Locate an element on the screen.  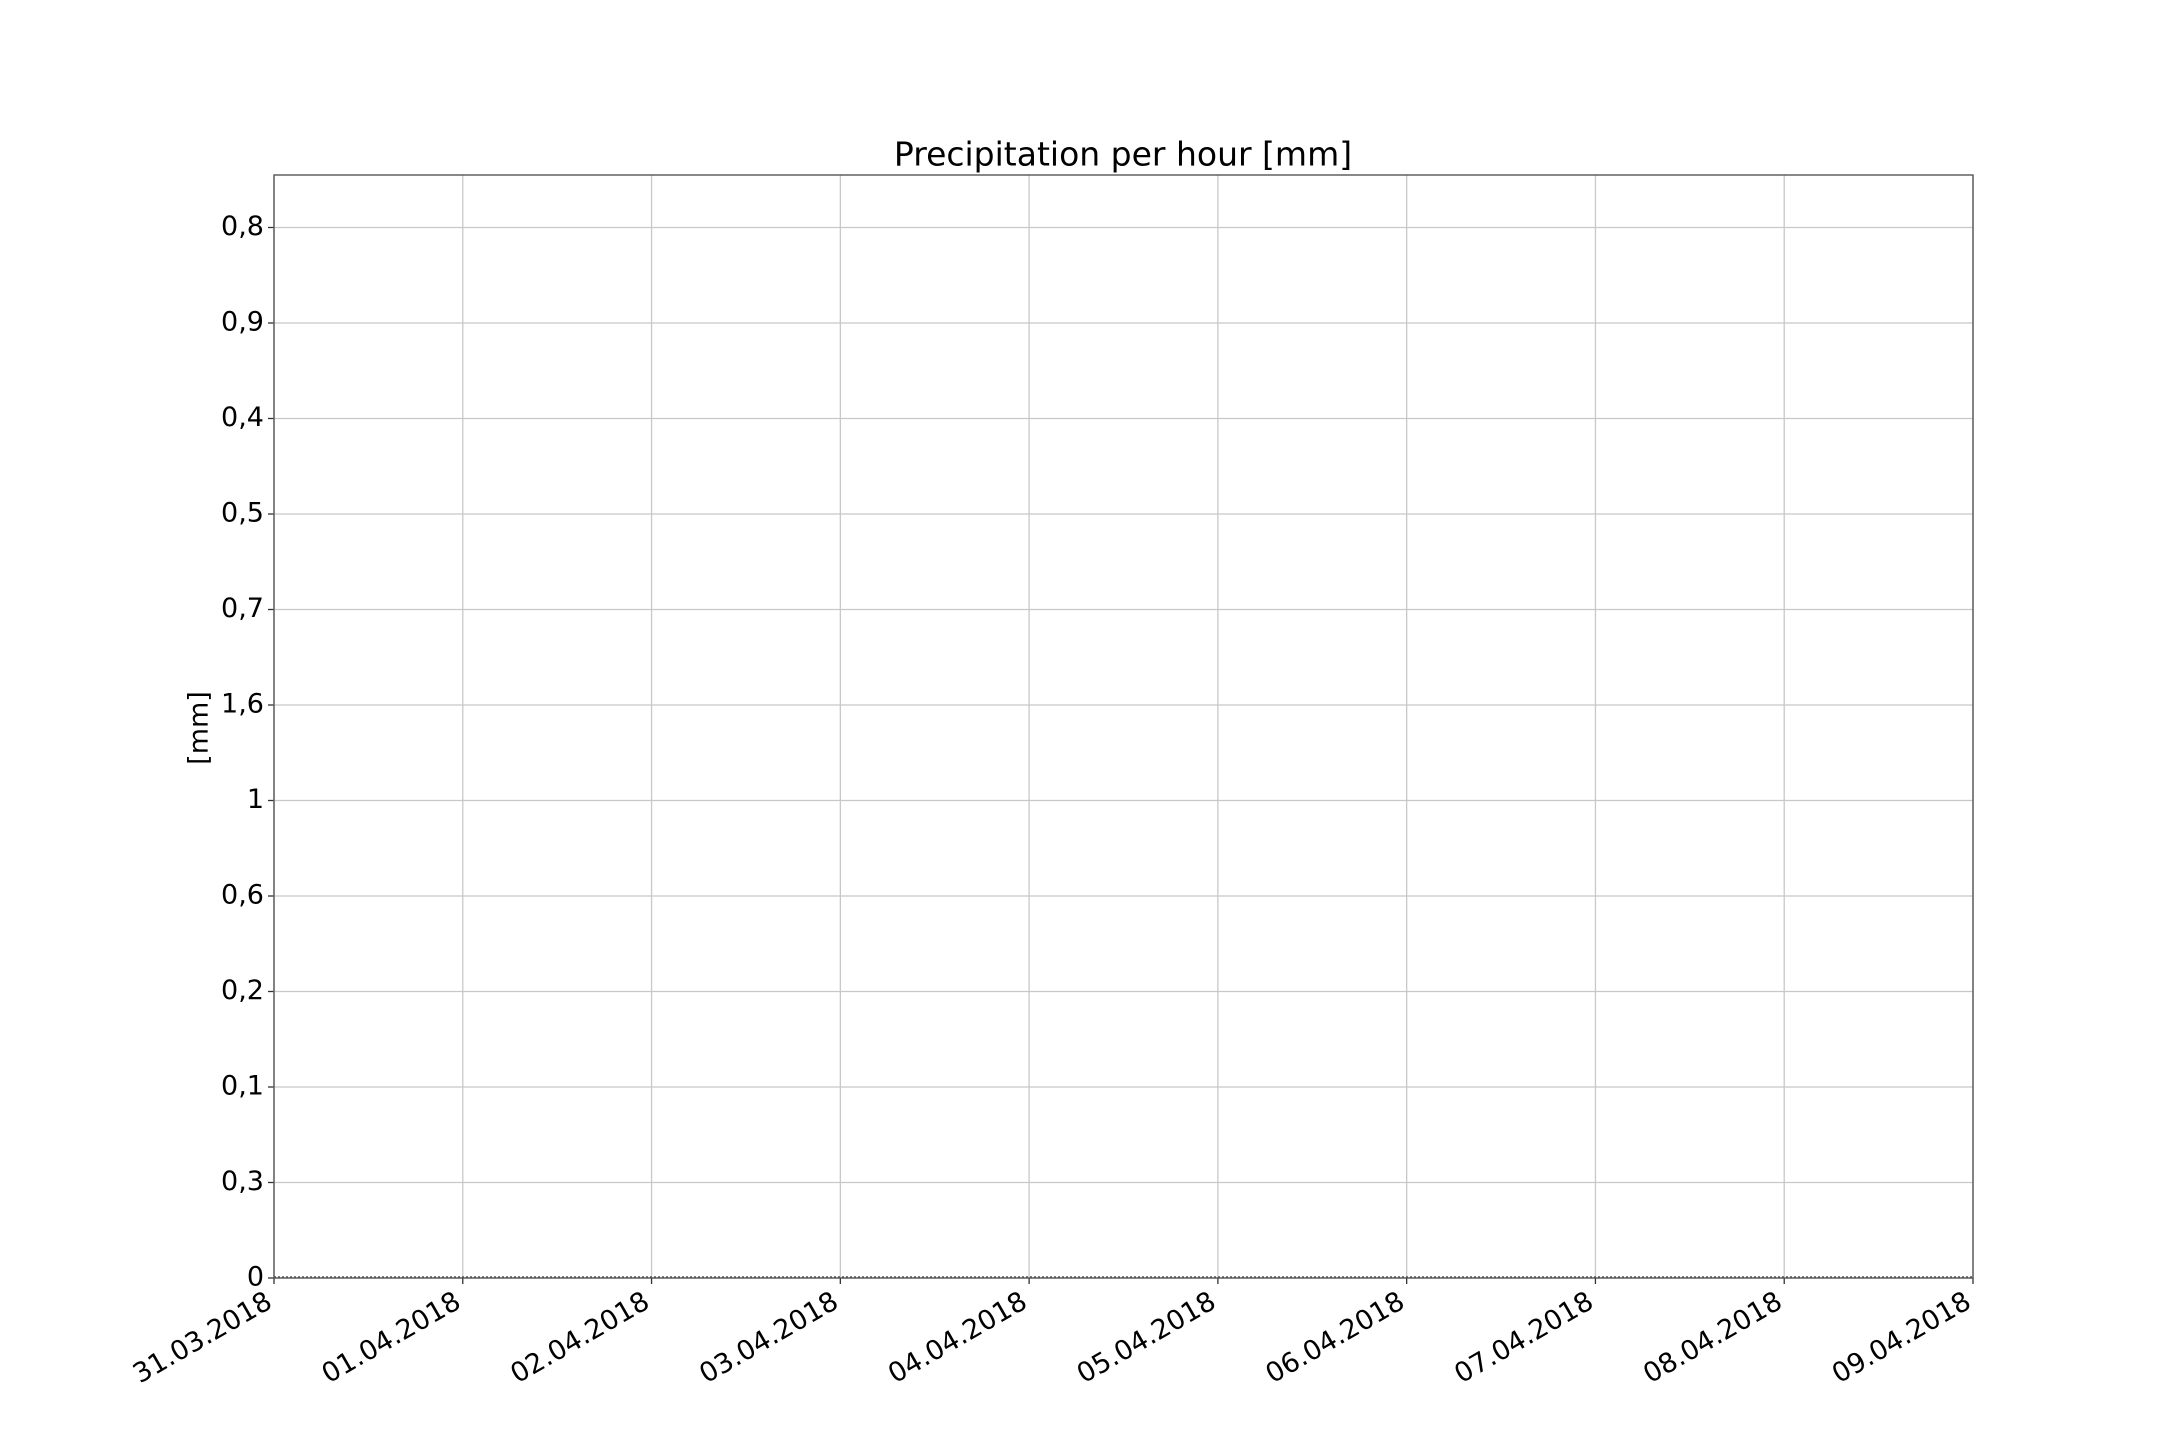
chart-title: Precipitation per hour [mm] is located at coordinates (1123, 154).